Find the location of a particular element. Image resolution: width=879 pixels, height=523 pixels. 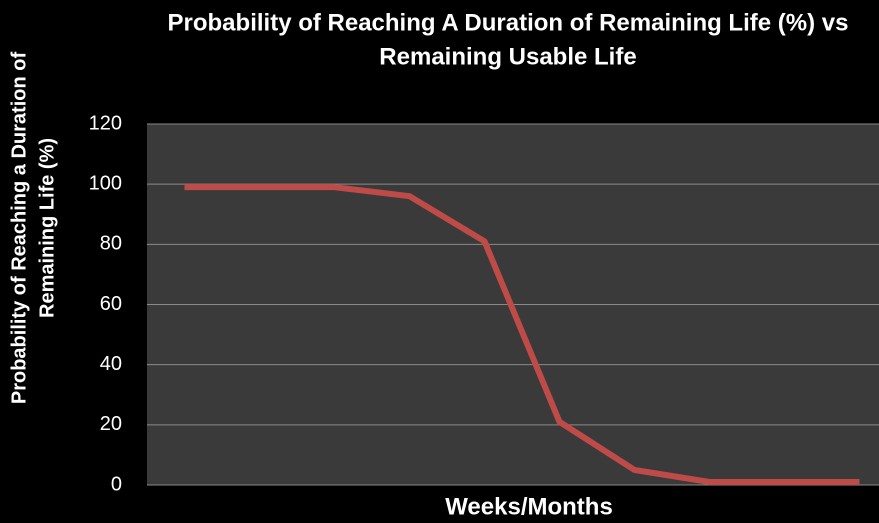

y-tick-label: 0 is located at coordinates (116, 484).